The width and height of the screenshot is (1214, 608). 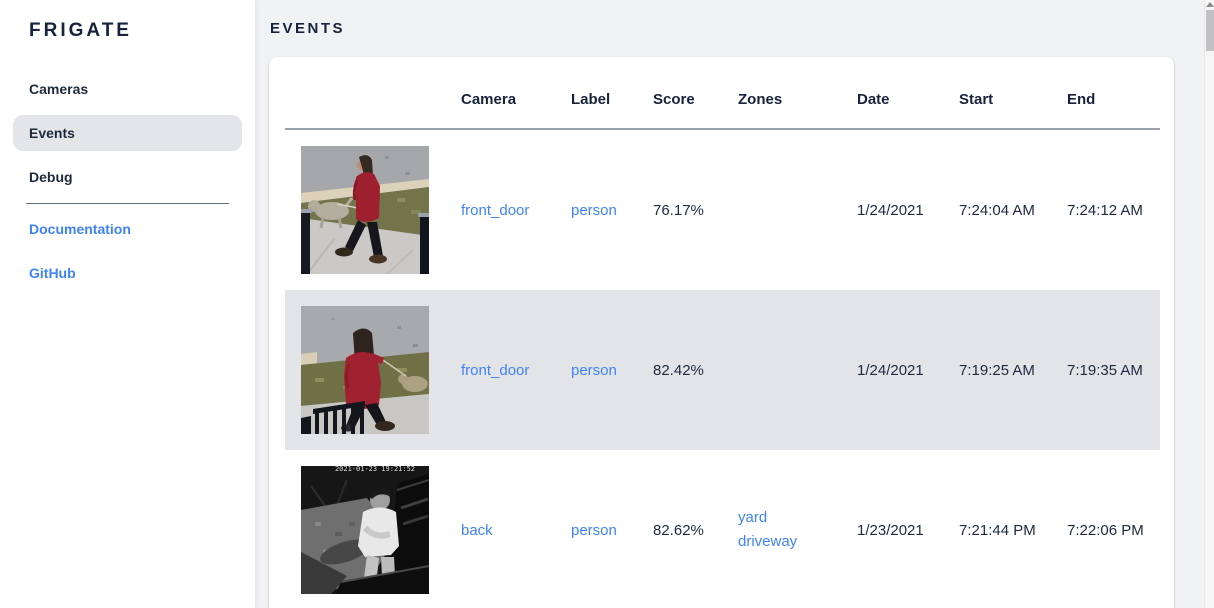 What do you see at coordinates (678, 210) in the screenshot?
I see `score-value: 76.17%` at bounding box center [678, 210].